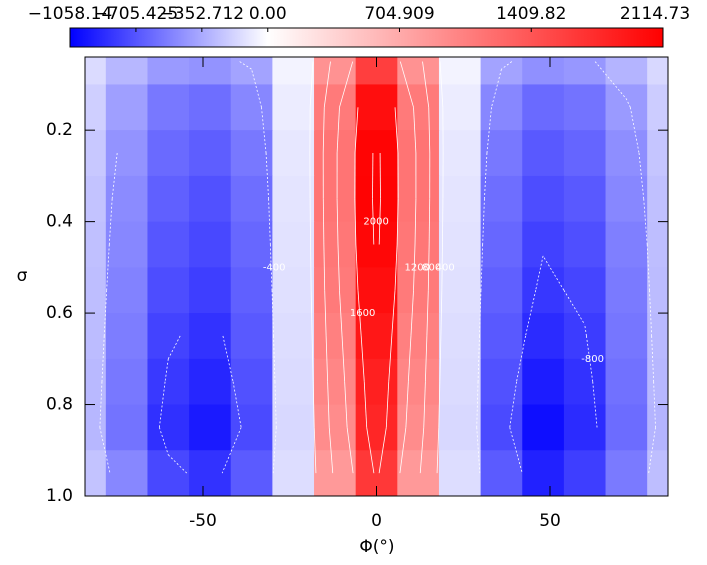  Describe the element at coordinates (417, 267) in the screenshot. I see `contour-label: 1200` at that location.